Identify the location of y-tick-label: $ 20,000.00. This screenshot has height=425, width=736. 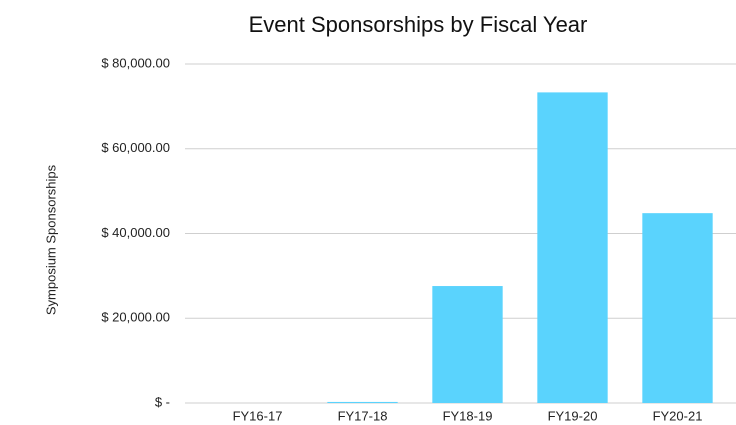
(135, 317).